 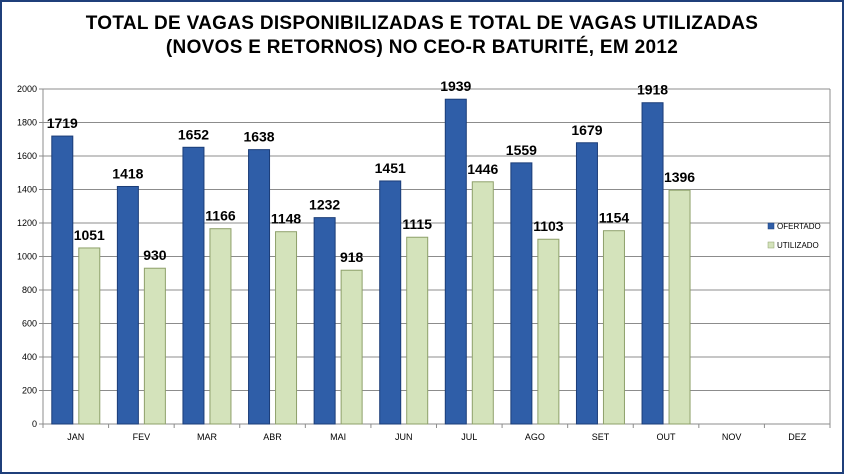 What do you see at coordinates (127, 173) in the screenshot?
I see `ofertado-data-label: 1418` at bounding box center [127, 173].